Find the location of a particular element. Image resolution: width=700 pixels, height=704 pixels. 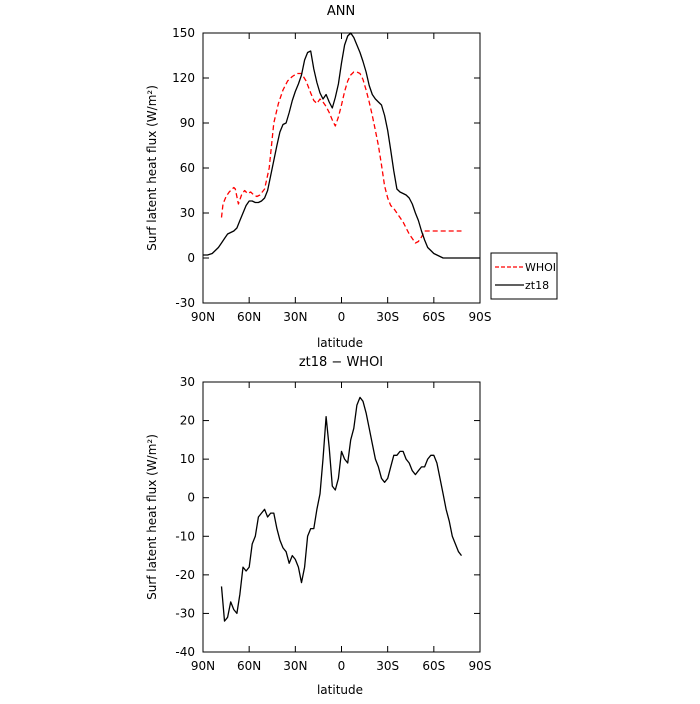

panel-title: ANN is located at coordinates (341, 11).